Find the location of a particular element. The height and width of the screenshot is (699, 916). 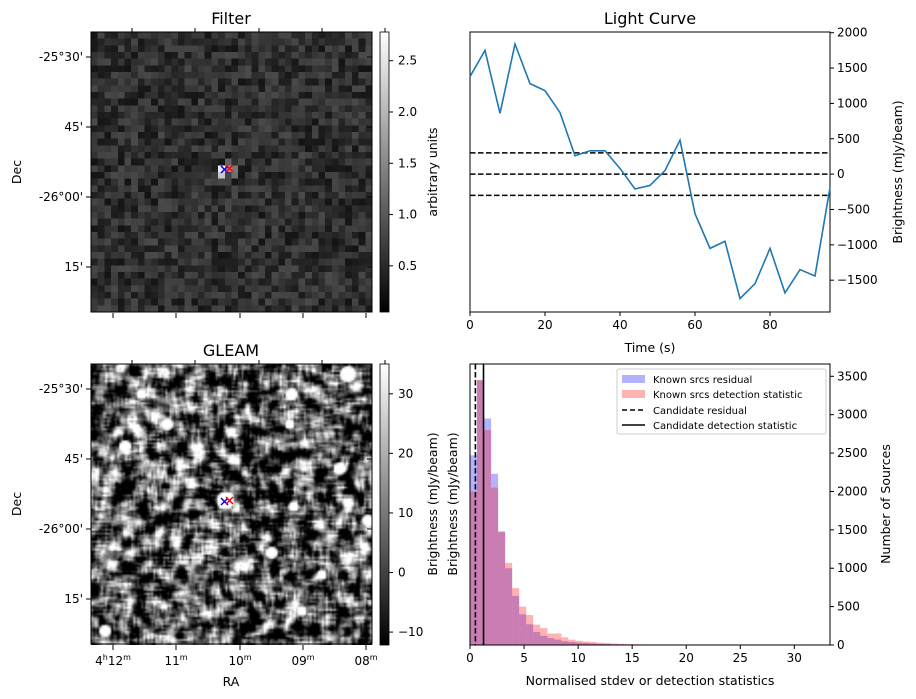

light-curve-xlabel: Time (s) is located at coordinates (650, 347).